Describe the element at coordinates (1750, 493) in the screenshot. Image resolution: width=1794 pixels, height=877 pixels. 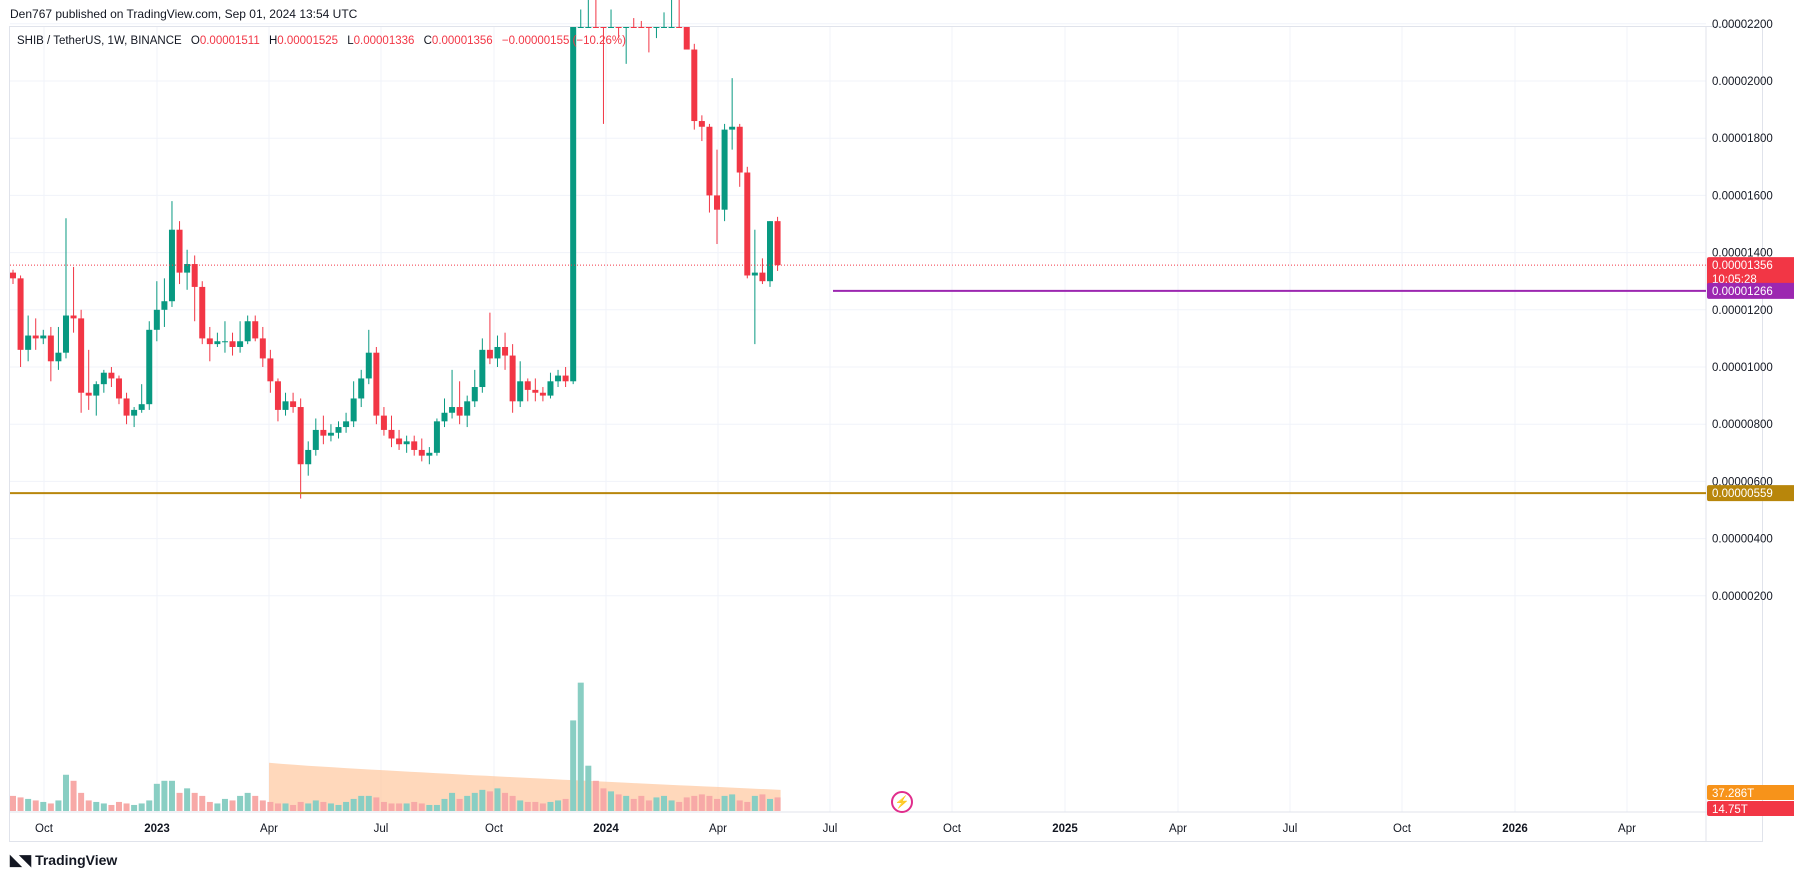
I see `line2-badge-box` at that location.